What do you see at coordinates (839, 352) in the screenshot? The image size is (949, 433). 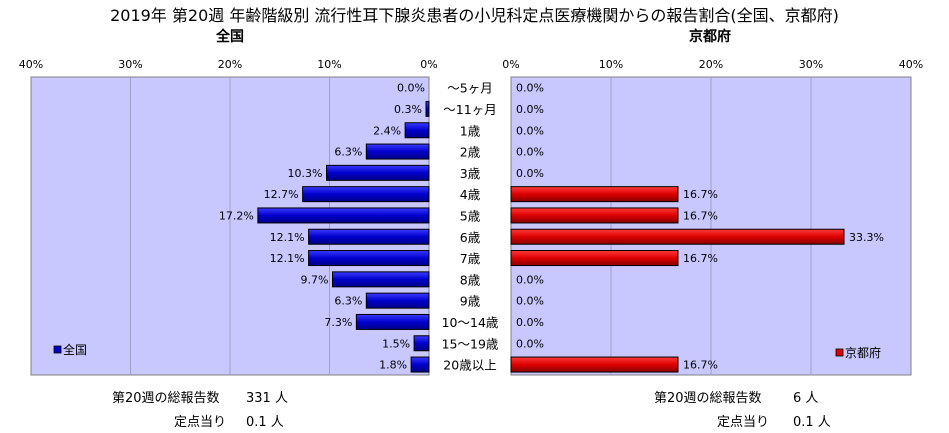 I see `legend-swatch-kyoto` at bounding box center [839, 352].